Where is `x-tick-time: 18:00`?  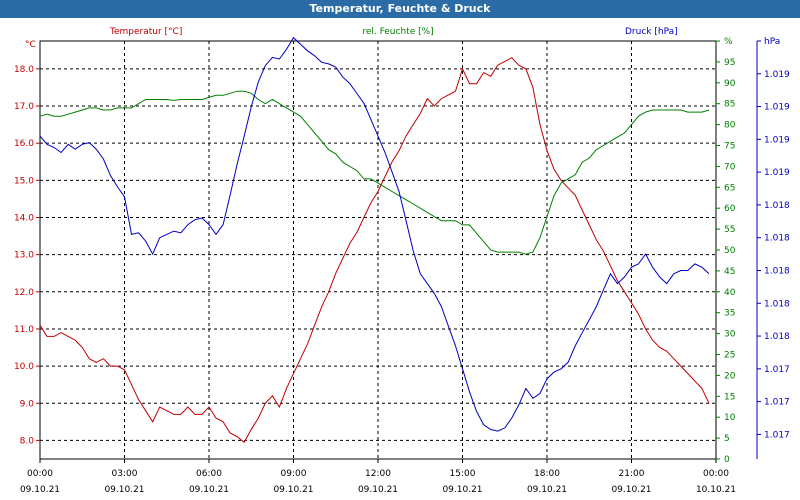 x-tick-time: 18:00 is located at coordinates (547, 474).